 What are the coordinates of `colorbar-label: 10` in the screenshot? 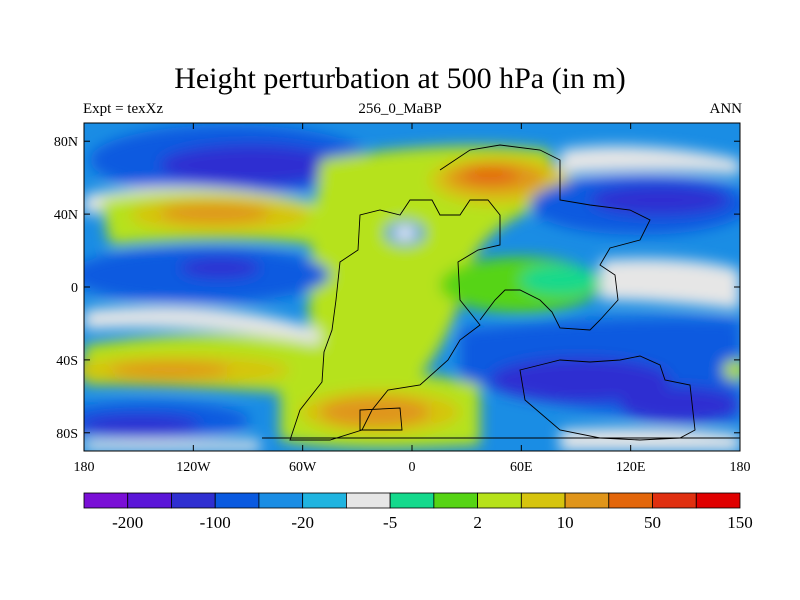 It's located at (565, 522).